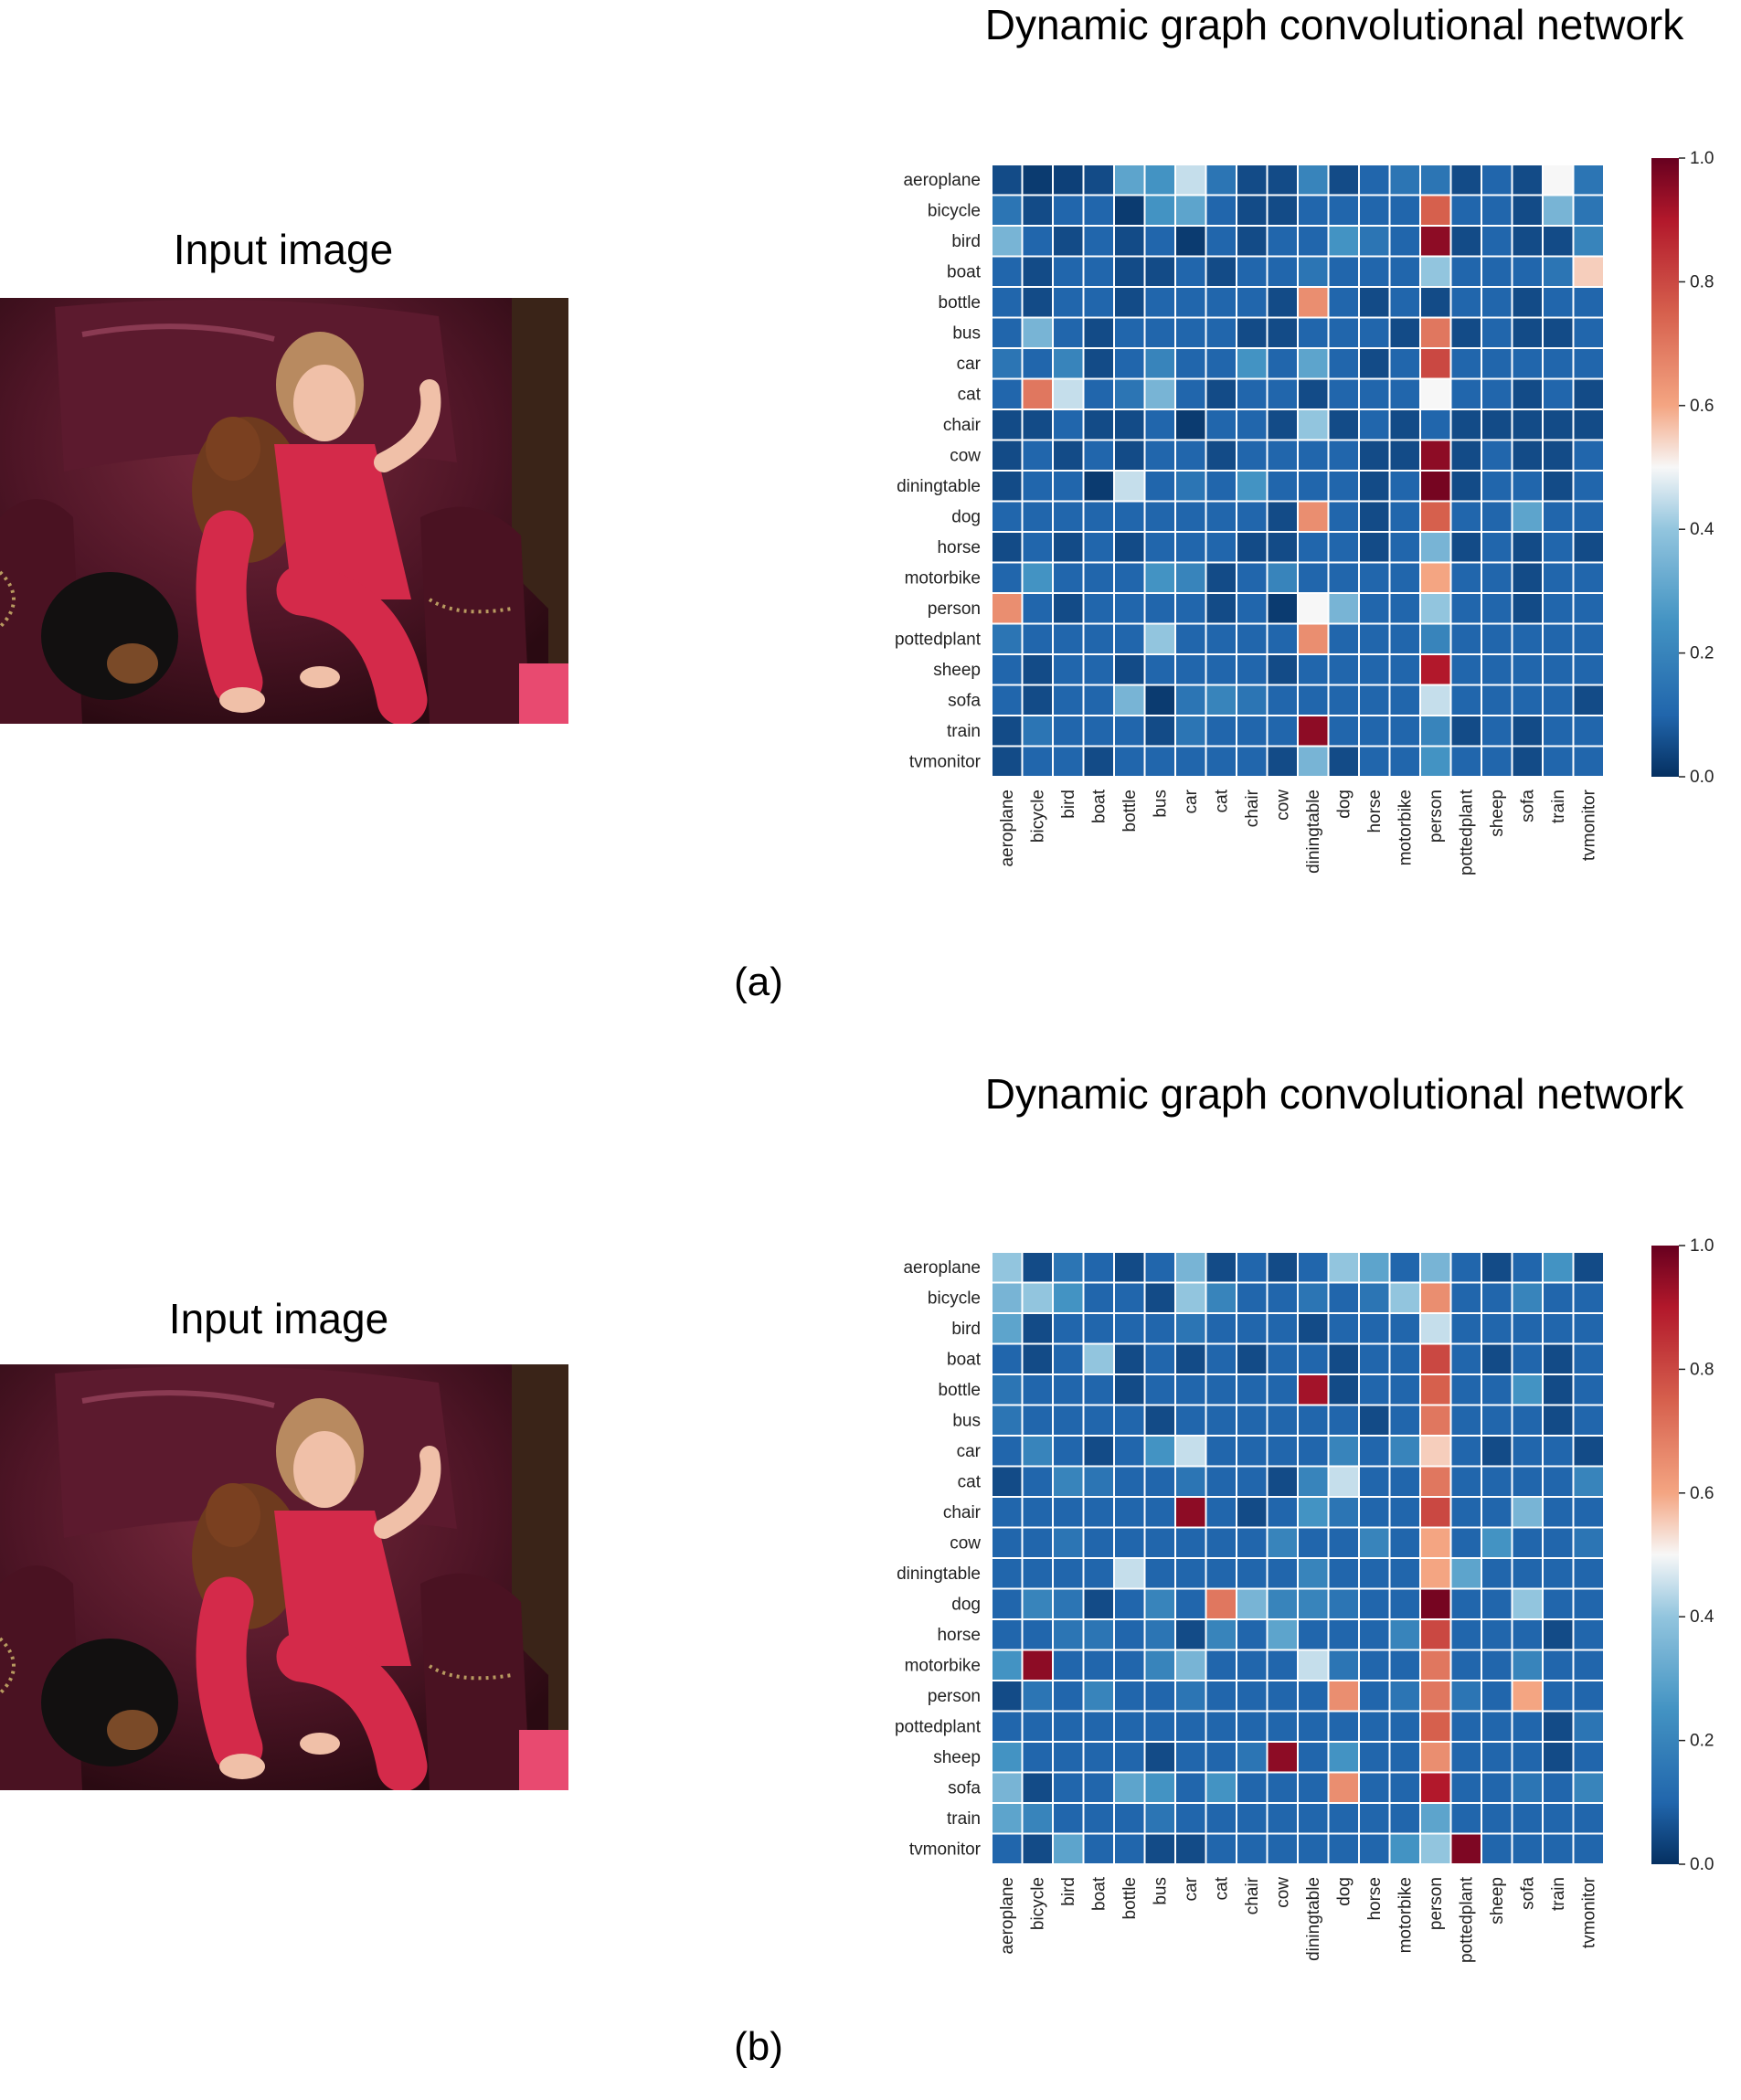 This screenshot has width=1741, height=2100. I want to click on colorbar-tick-label: 0.8, so click(1702, 1369).